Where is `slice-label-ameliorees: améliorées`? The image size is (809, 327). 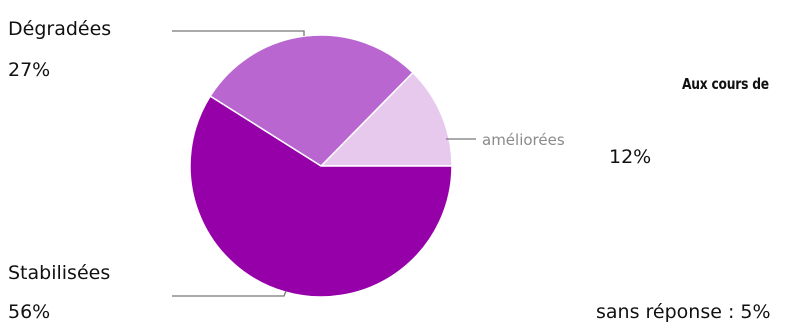 slice-label-ameliorees: améliorées is located at coordinates (523, 140).